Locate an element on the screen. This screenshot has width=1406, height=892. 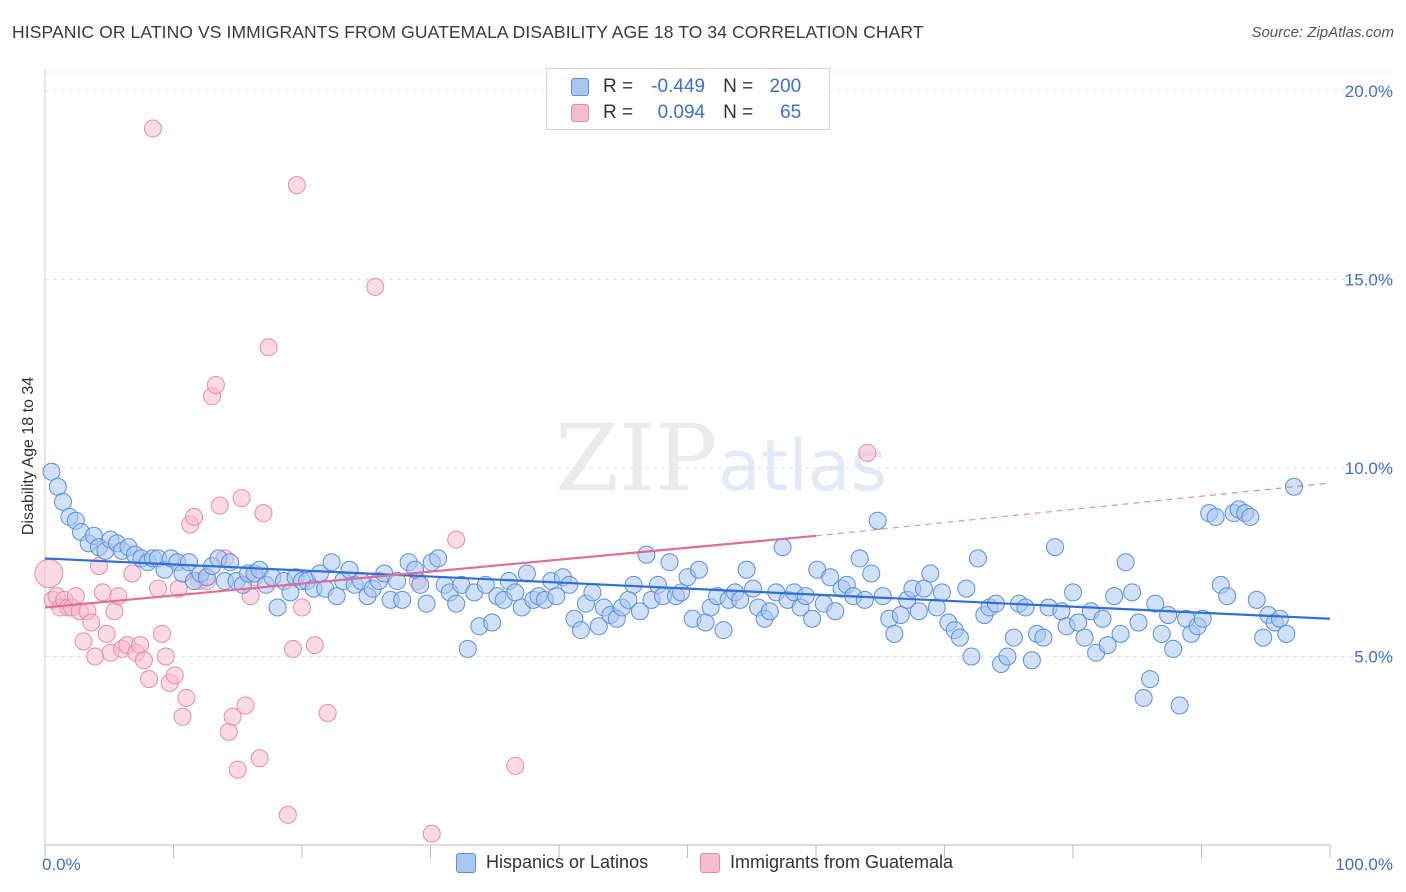
watermark-zip: ZIP is located at coordinates (636, 458).